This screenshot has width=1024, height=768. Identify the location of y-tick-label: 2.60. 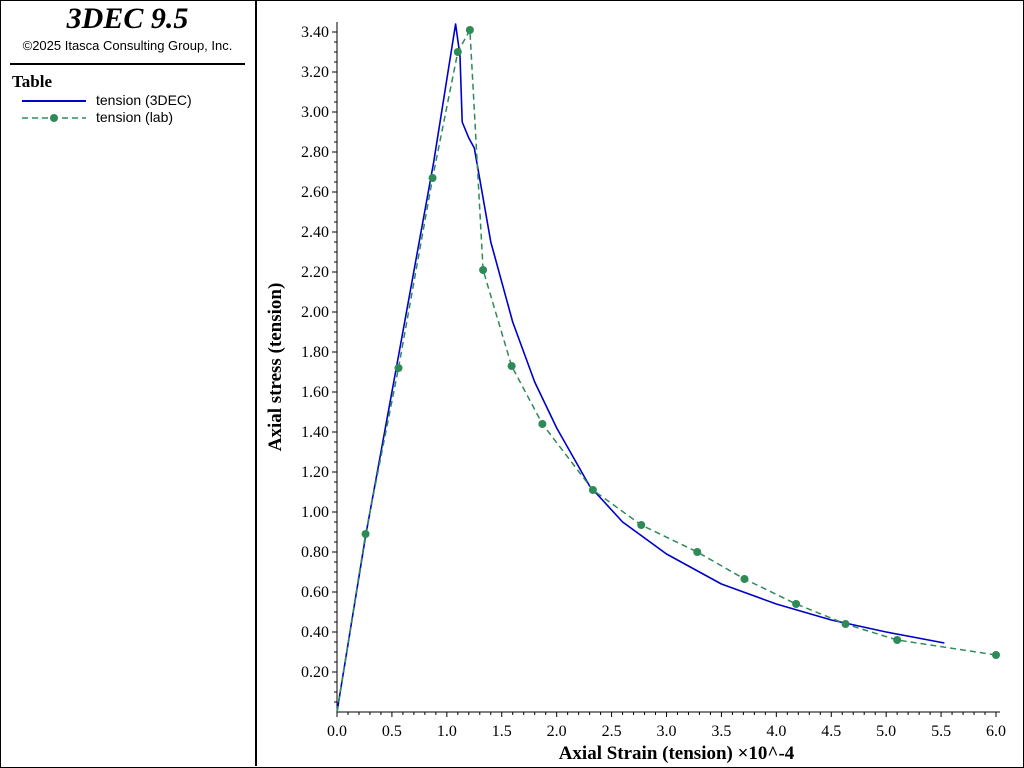
(315, 192).